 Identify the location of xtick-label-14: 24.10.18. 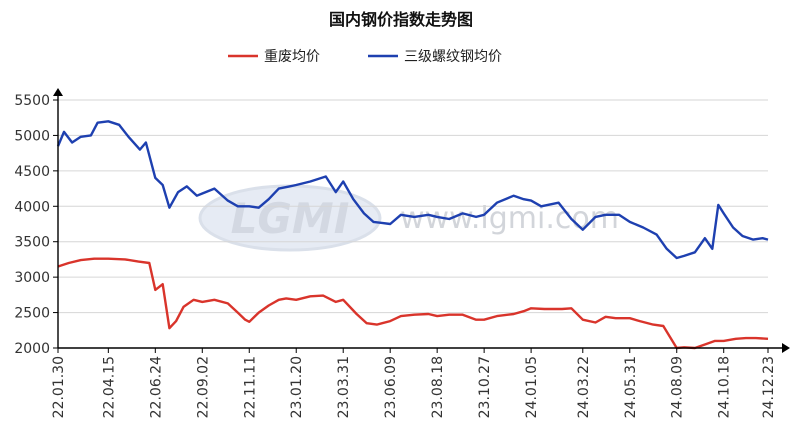
(725, 387).